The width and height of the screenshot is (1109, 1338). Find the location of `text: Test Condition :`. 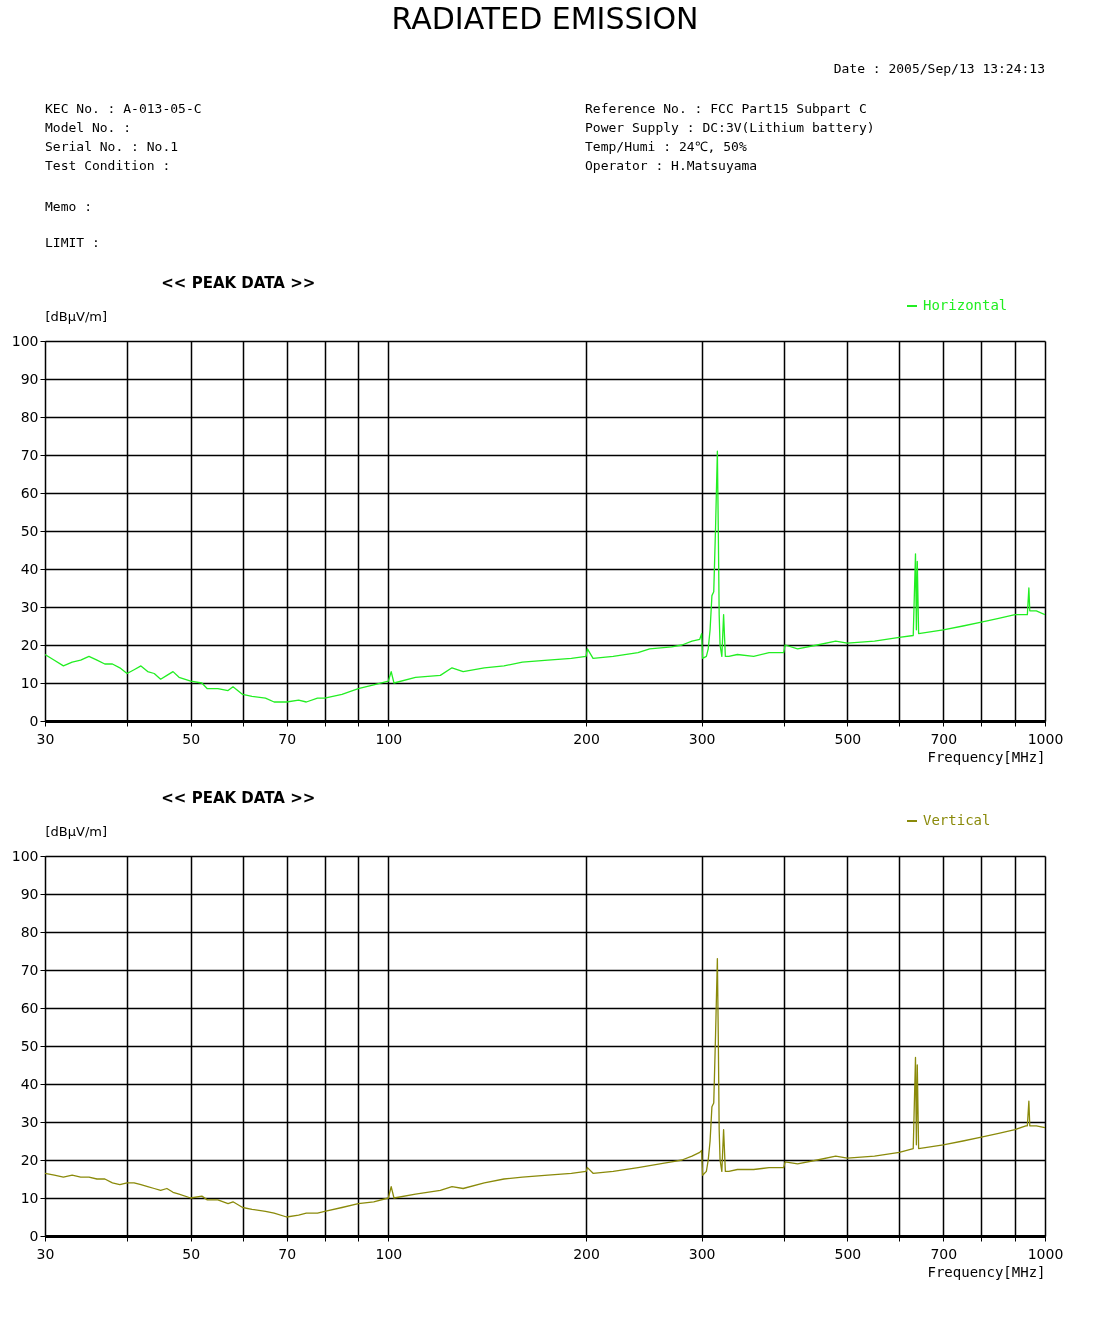

text: Test Condition : is located at coordinates (108, 165).